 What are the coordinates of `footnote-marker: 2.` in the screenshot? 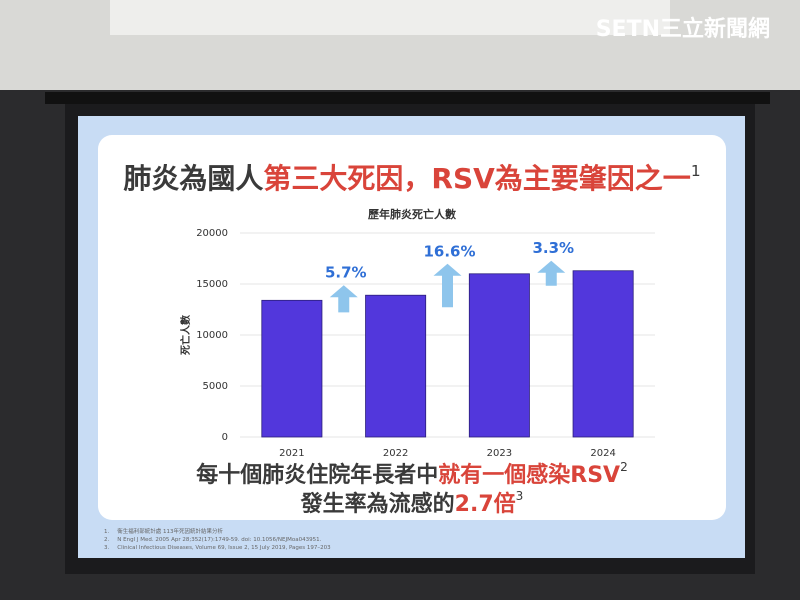 It's located at (106, 540).